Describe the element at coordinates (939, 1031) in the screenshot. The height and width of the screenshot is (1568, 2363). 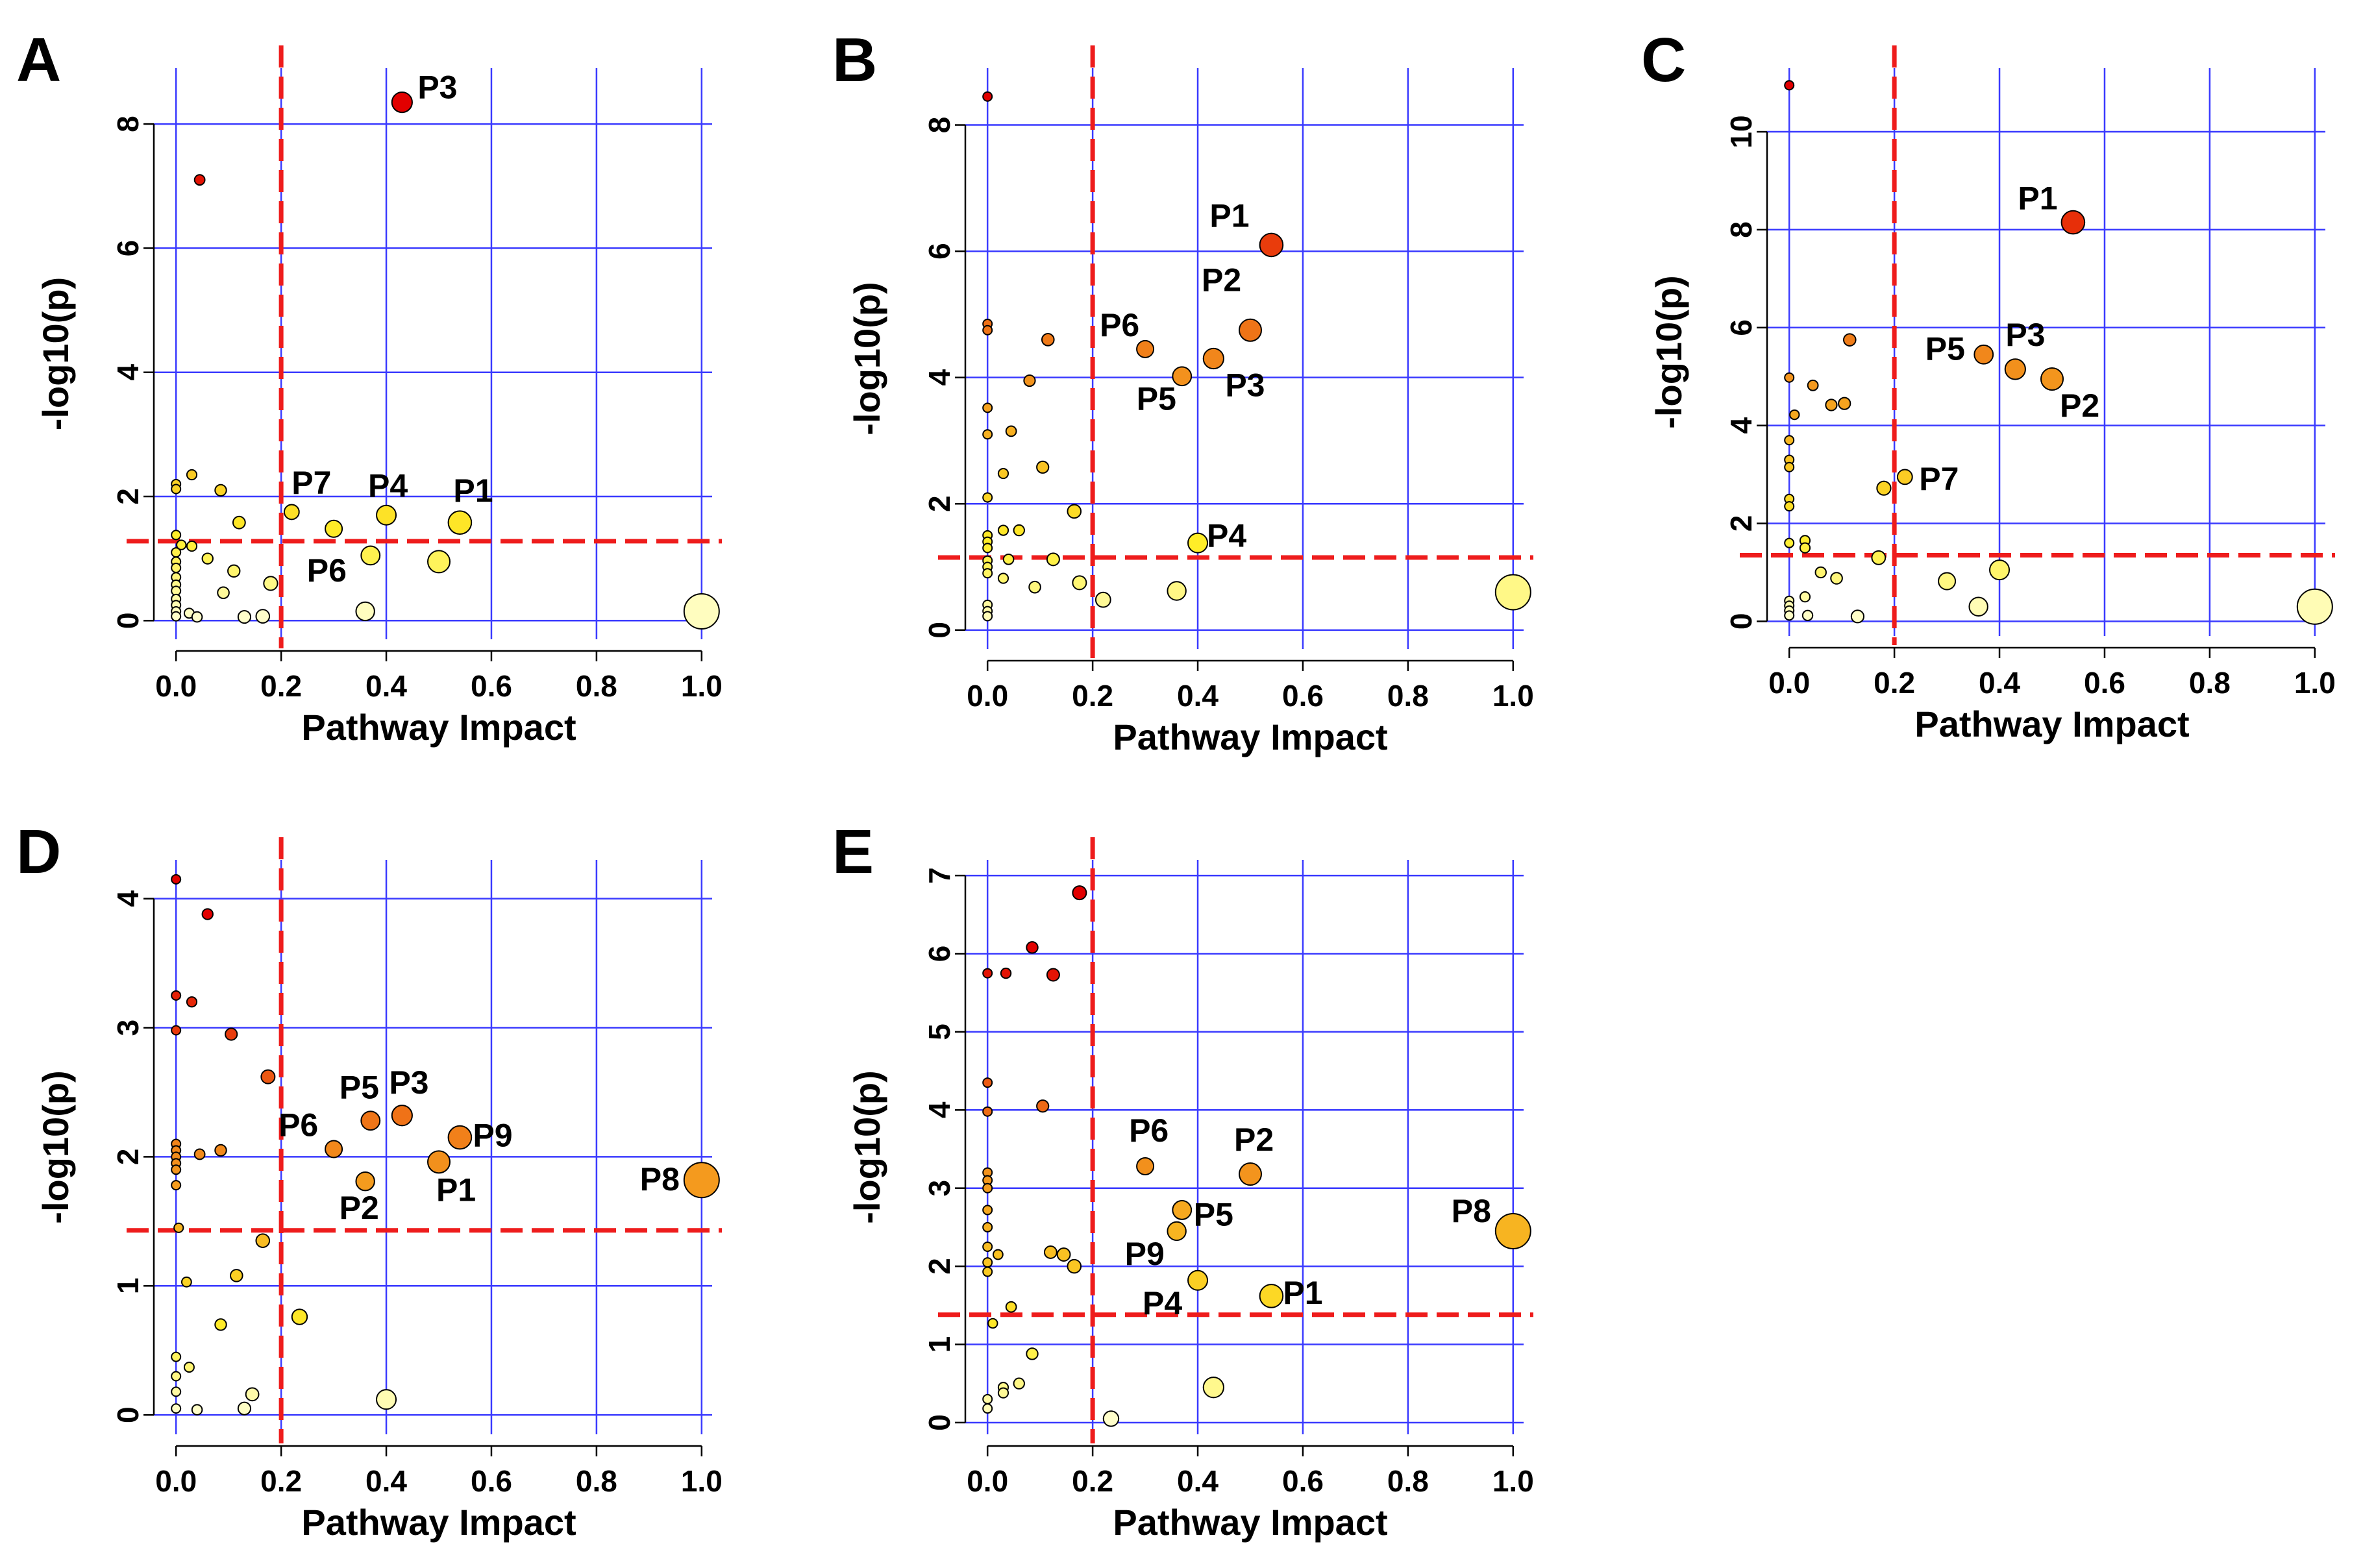
I see `y-tick-label: 5` at that location.